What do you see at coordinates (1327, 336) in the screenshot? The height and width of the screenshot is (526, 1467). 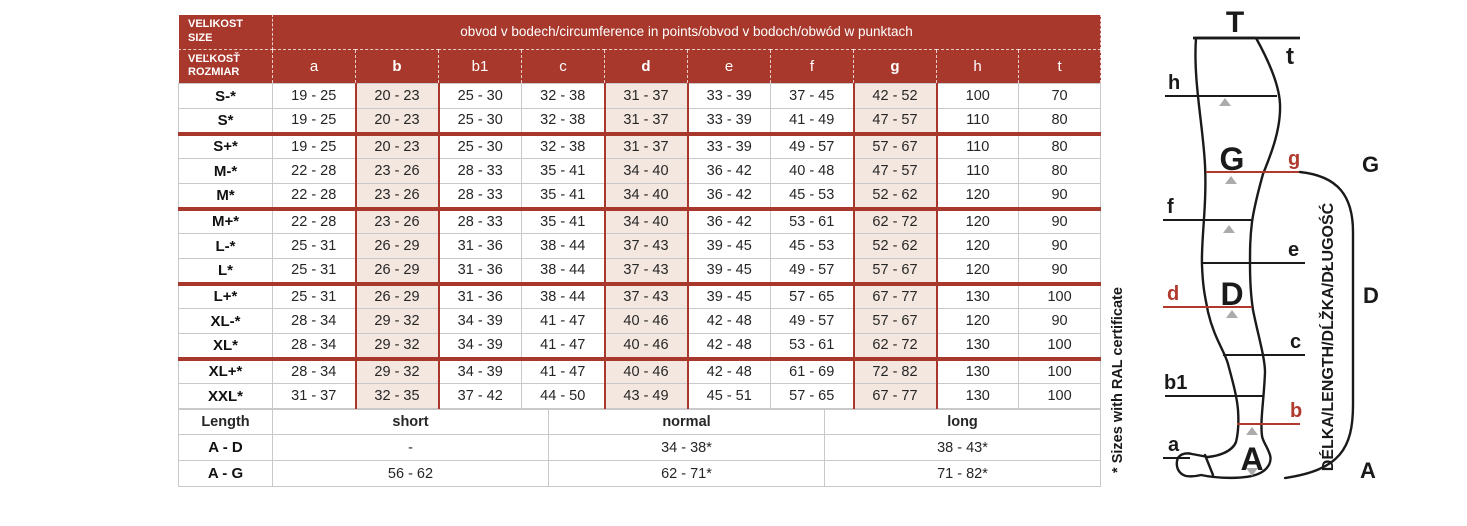 I see `length-axis-text: DÉLKA/LENGTH/DĹŽKA/DŁUGOŚĆ` at bounding box center [1327, 336].